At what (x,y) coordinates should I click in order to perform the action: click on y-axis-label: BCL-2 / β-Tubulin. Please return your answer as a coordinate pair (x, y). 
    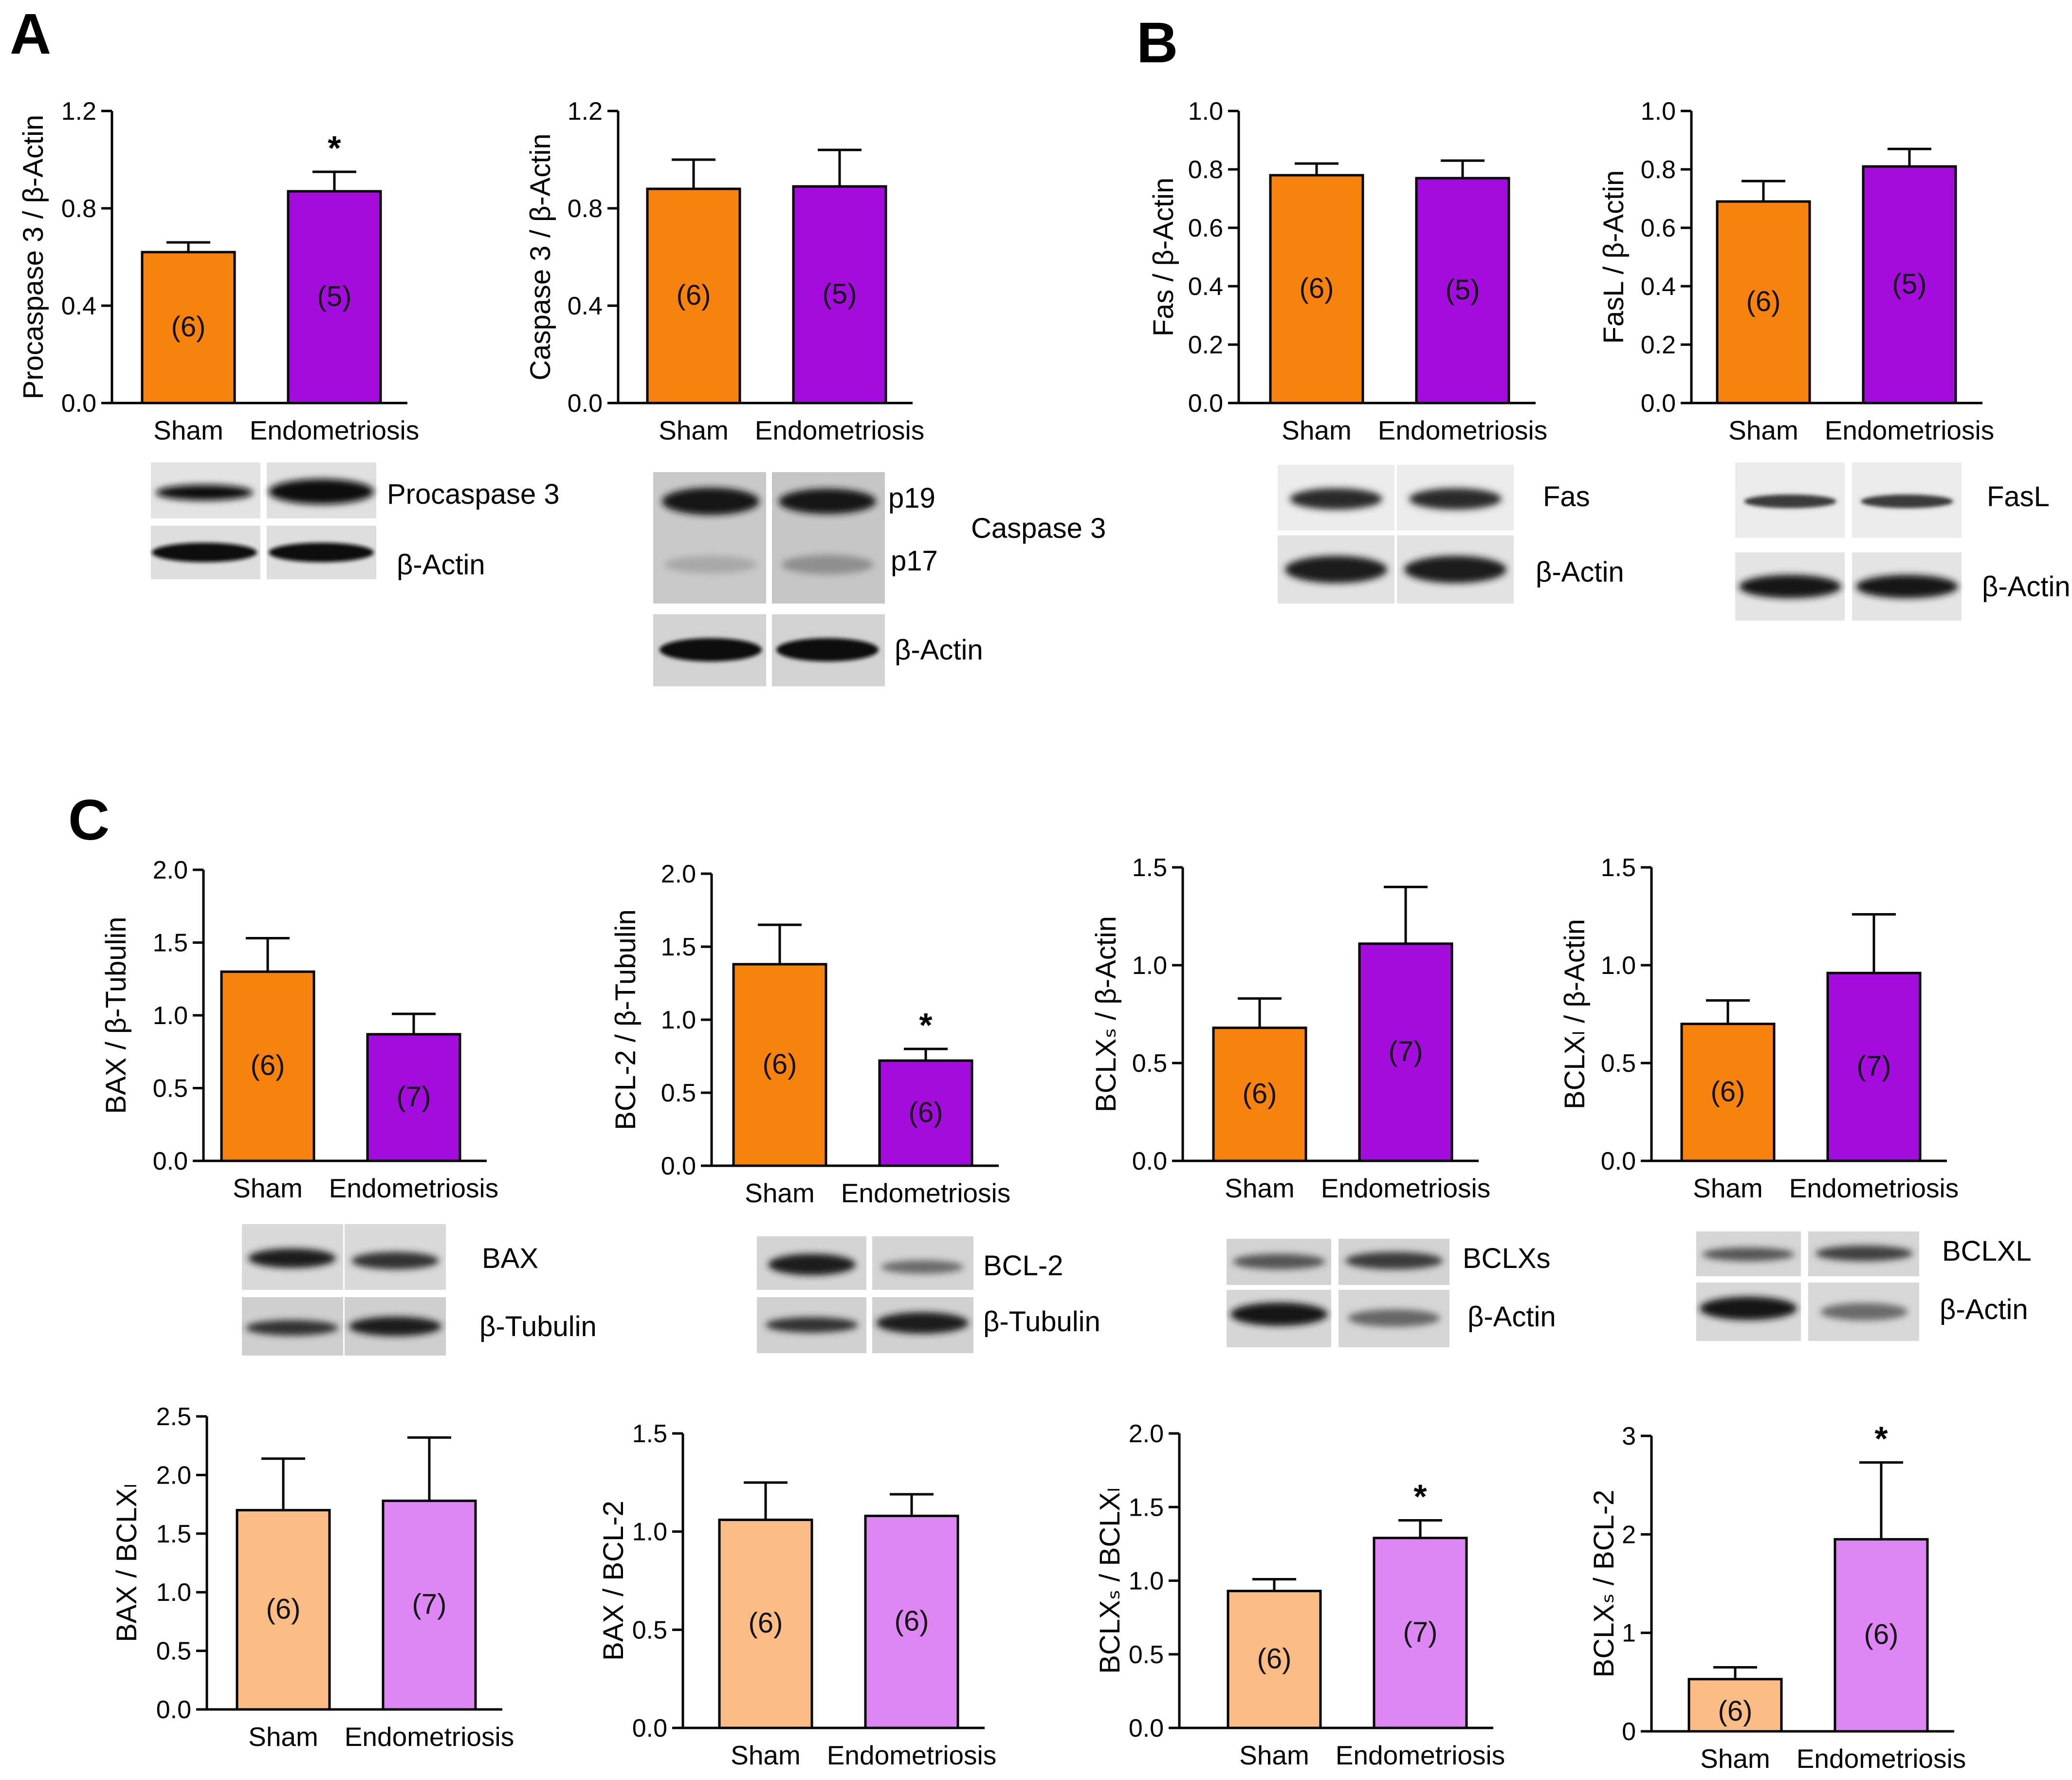
    Looking at the image, I should click on (626, 1019).